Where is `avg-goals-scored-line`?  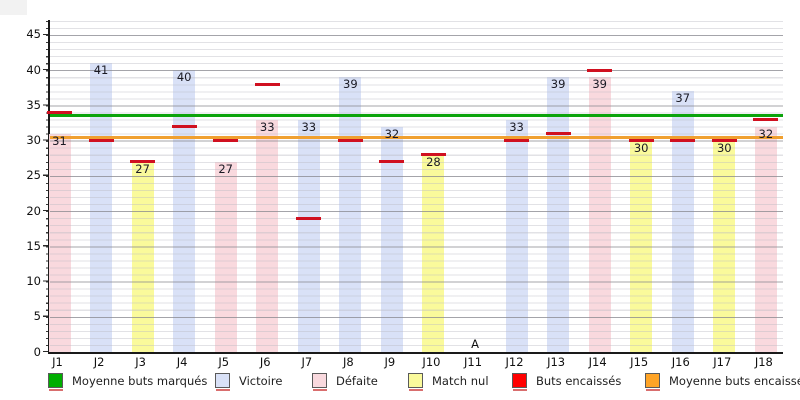
avg-goals-scored-line is located at coordinates (416, 115).